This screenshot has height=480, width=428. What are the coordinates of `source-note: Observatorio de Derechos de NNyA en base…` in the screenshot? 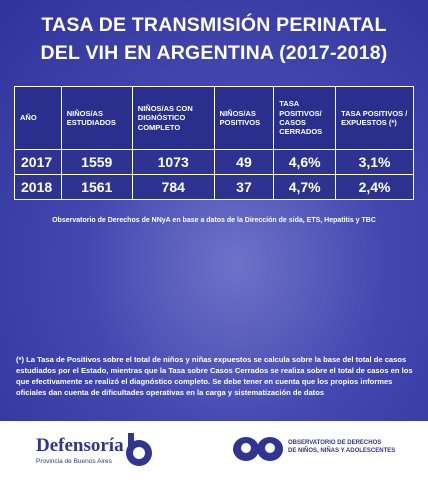 It's located at (214, 220).